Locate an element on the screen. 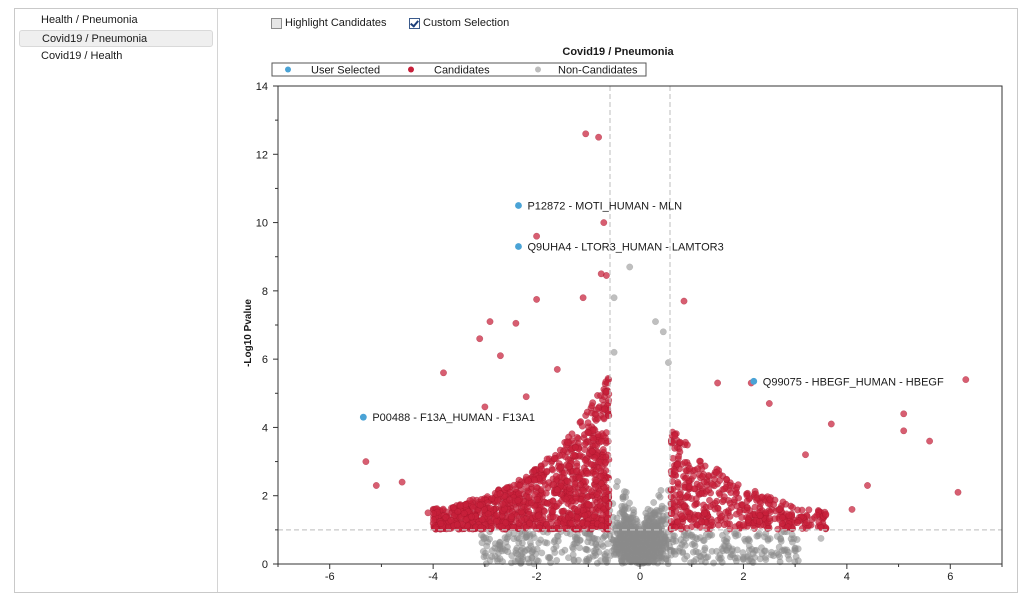 The height and width of the screenshot is (604, 1029). x-tick-label: -6 is located at coordinates (330, 577).